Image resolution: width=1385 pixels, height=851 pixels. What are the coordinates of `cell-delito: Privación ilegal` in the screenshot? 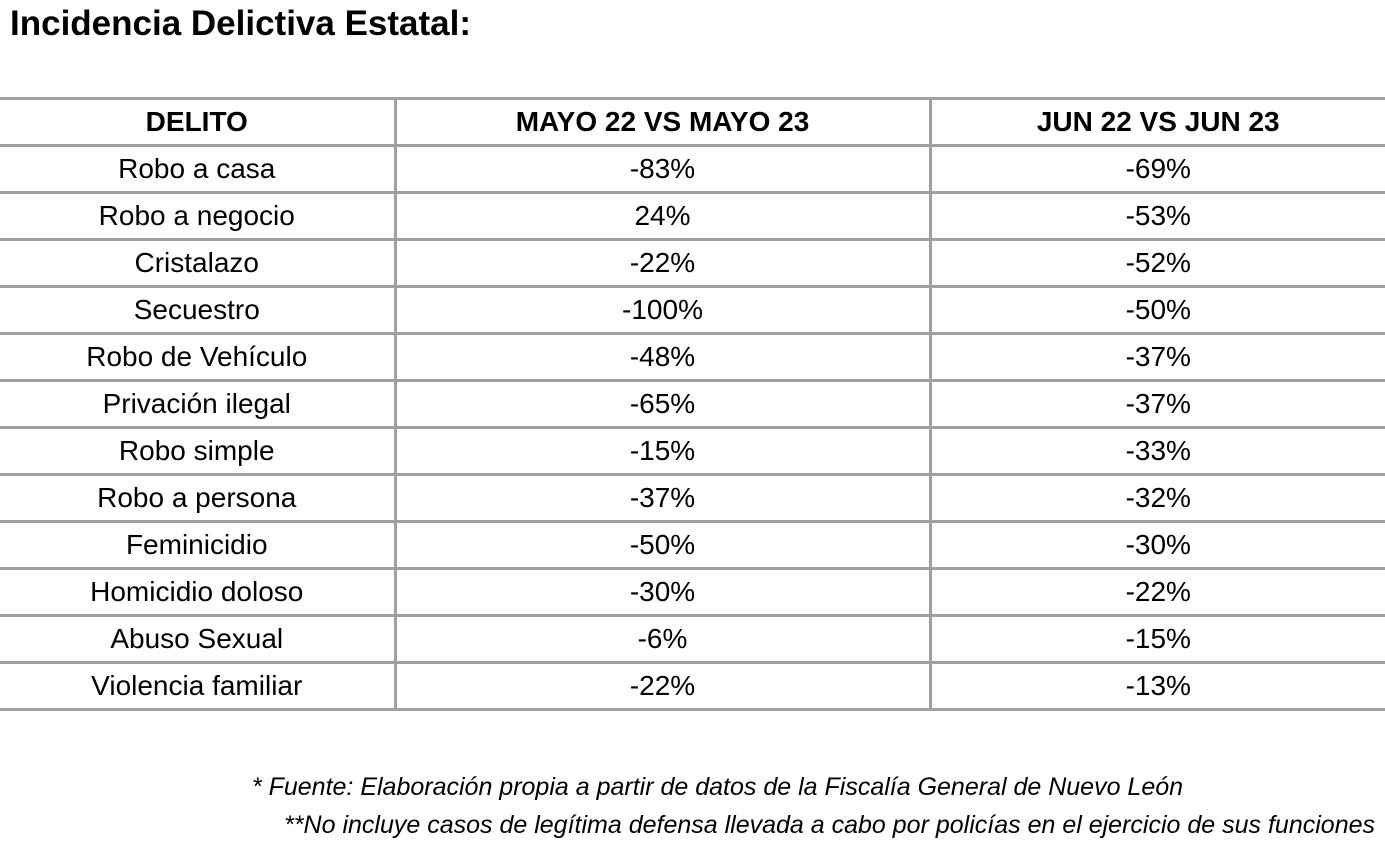 It's located at (197, 404).